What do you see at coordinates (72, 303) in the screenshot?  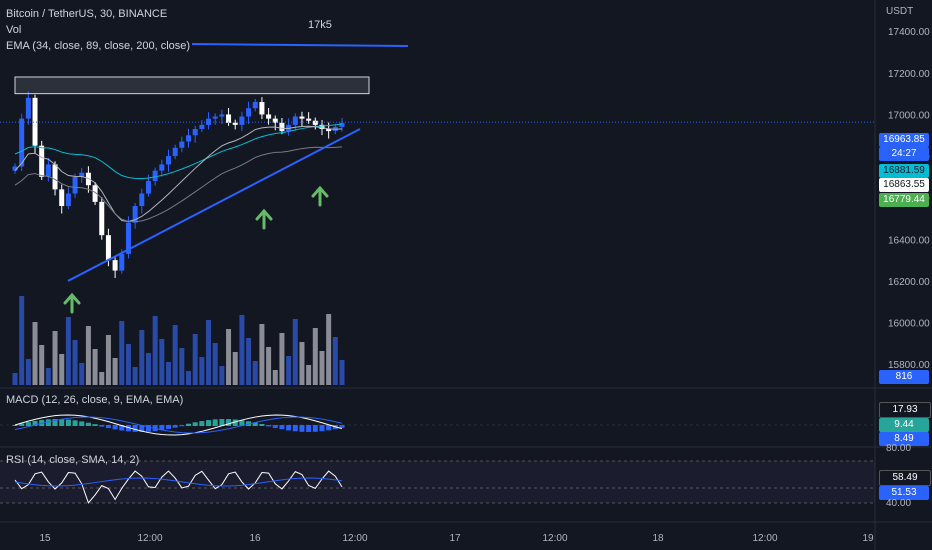 I see `arrow-up-icon` at bounding box center [72, 303].